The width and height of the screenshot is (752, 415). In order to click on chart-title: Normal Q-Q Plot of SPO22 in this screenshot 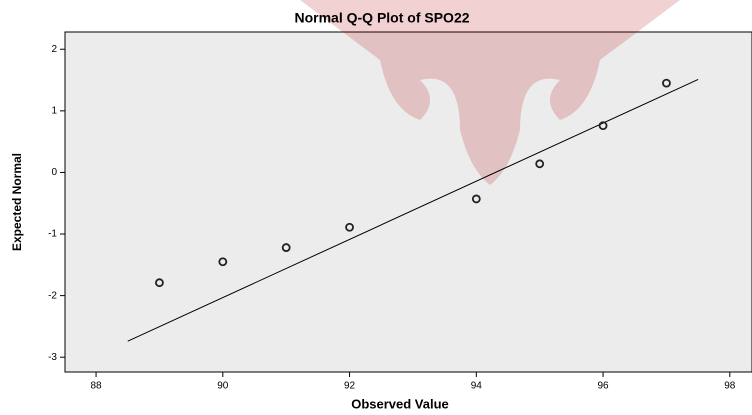, I will do `click(381, 18)`.